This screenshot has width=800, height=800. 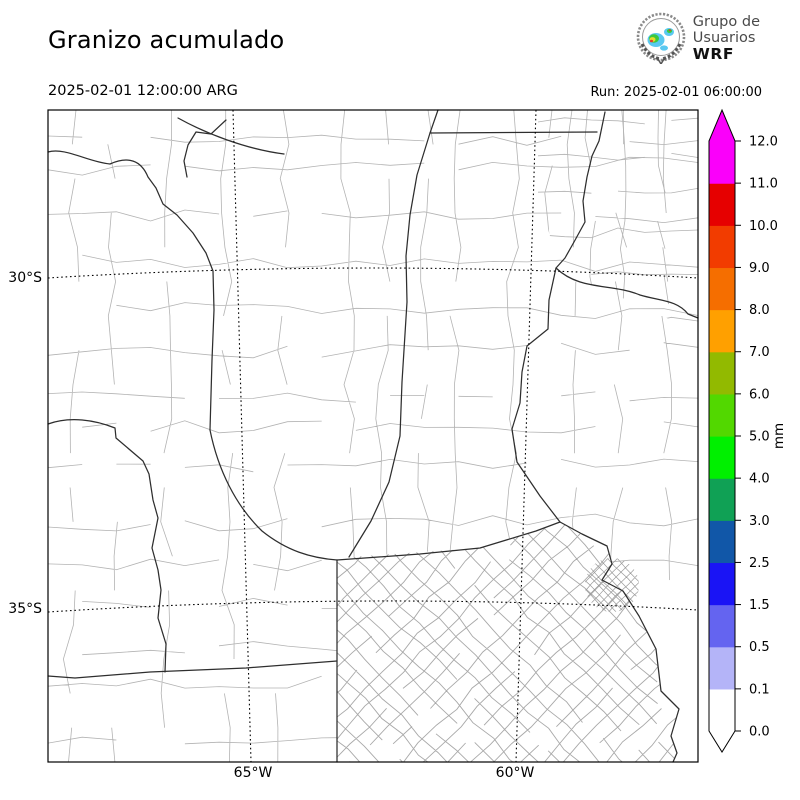 I want to click on wrf-users-group-logo: Grupo de Usuarios WRF, so click(x=698, y=38).